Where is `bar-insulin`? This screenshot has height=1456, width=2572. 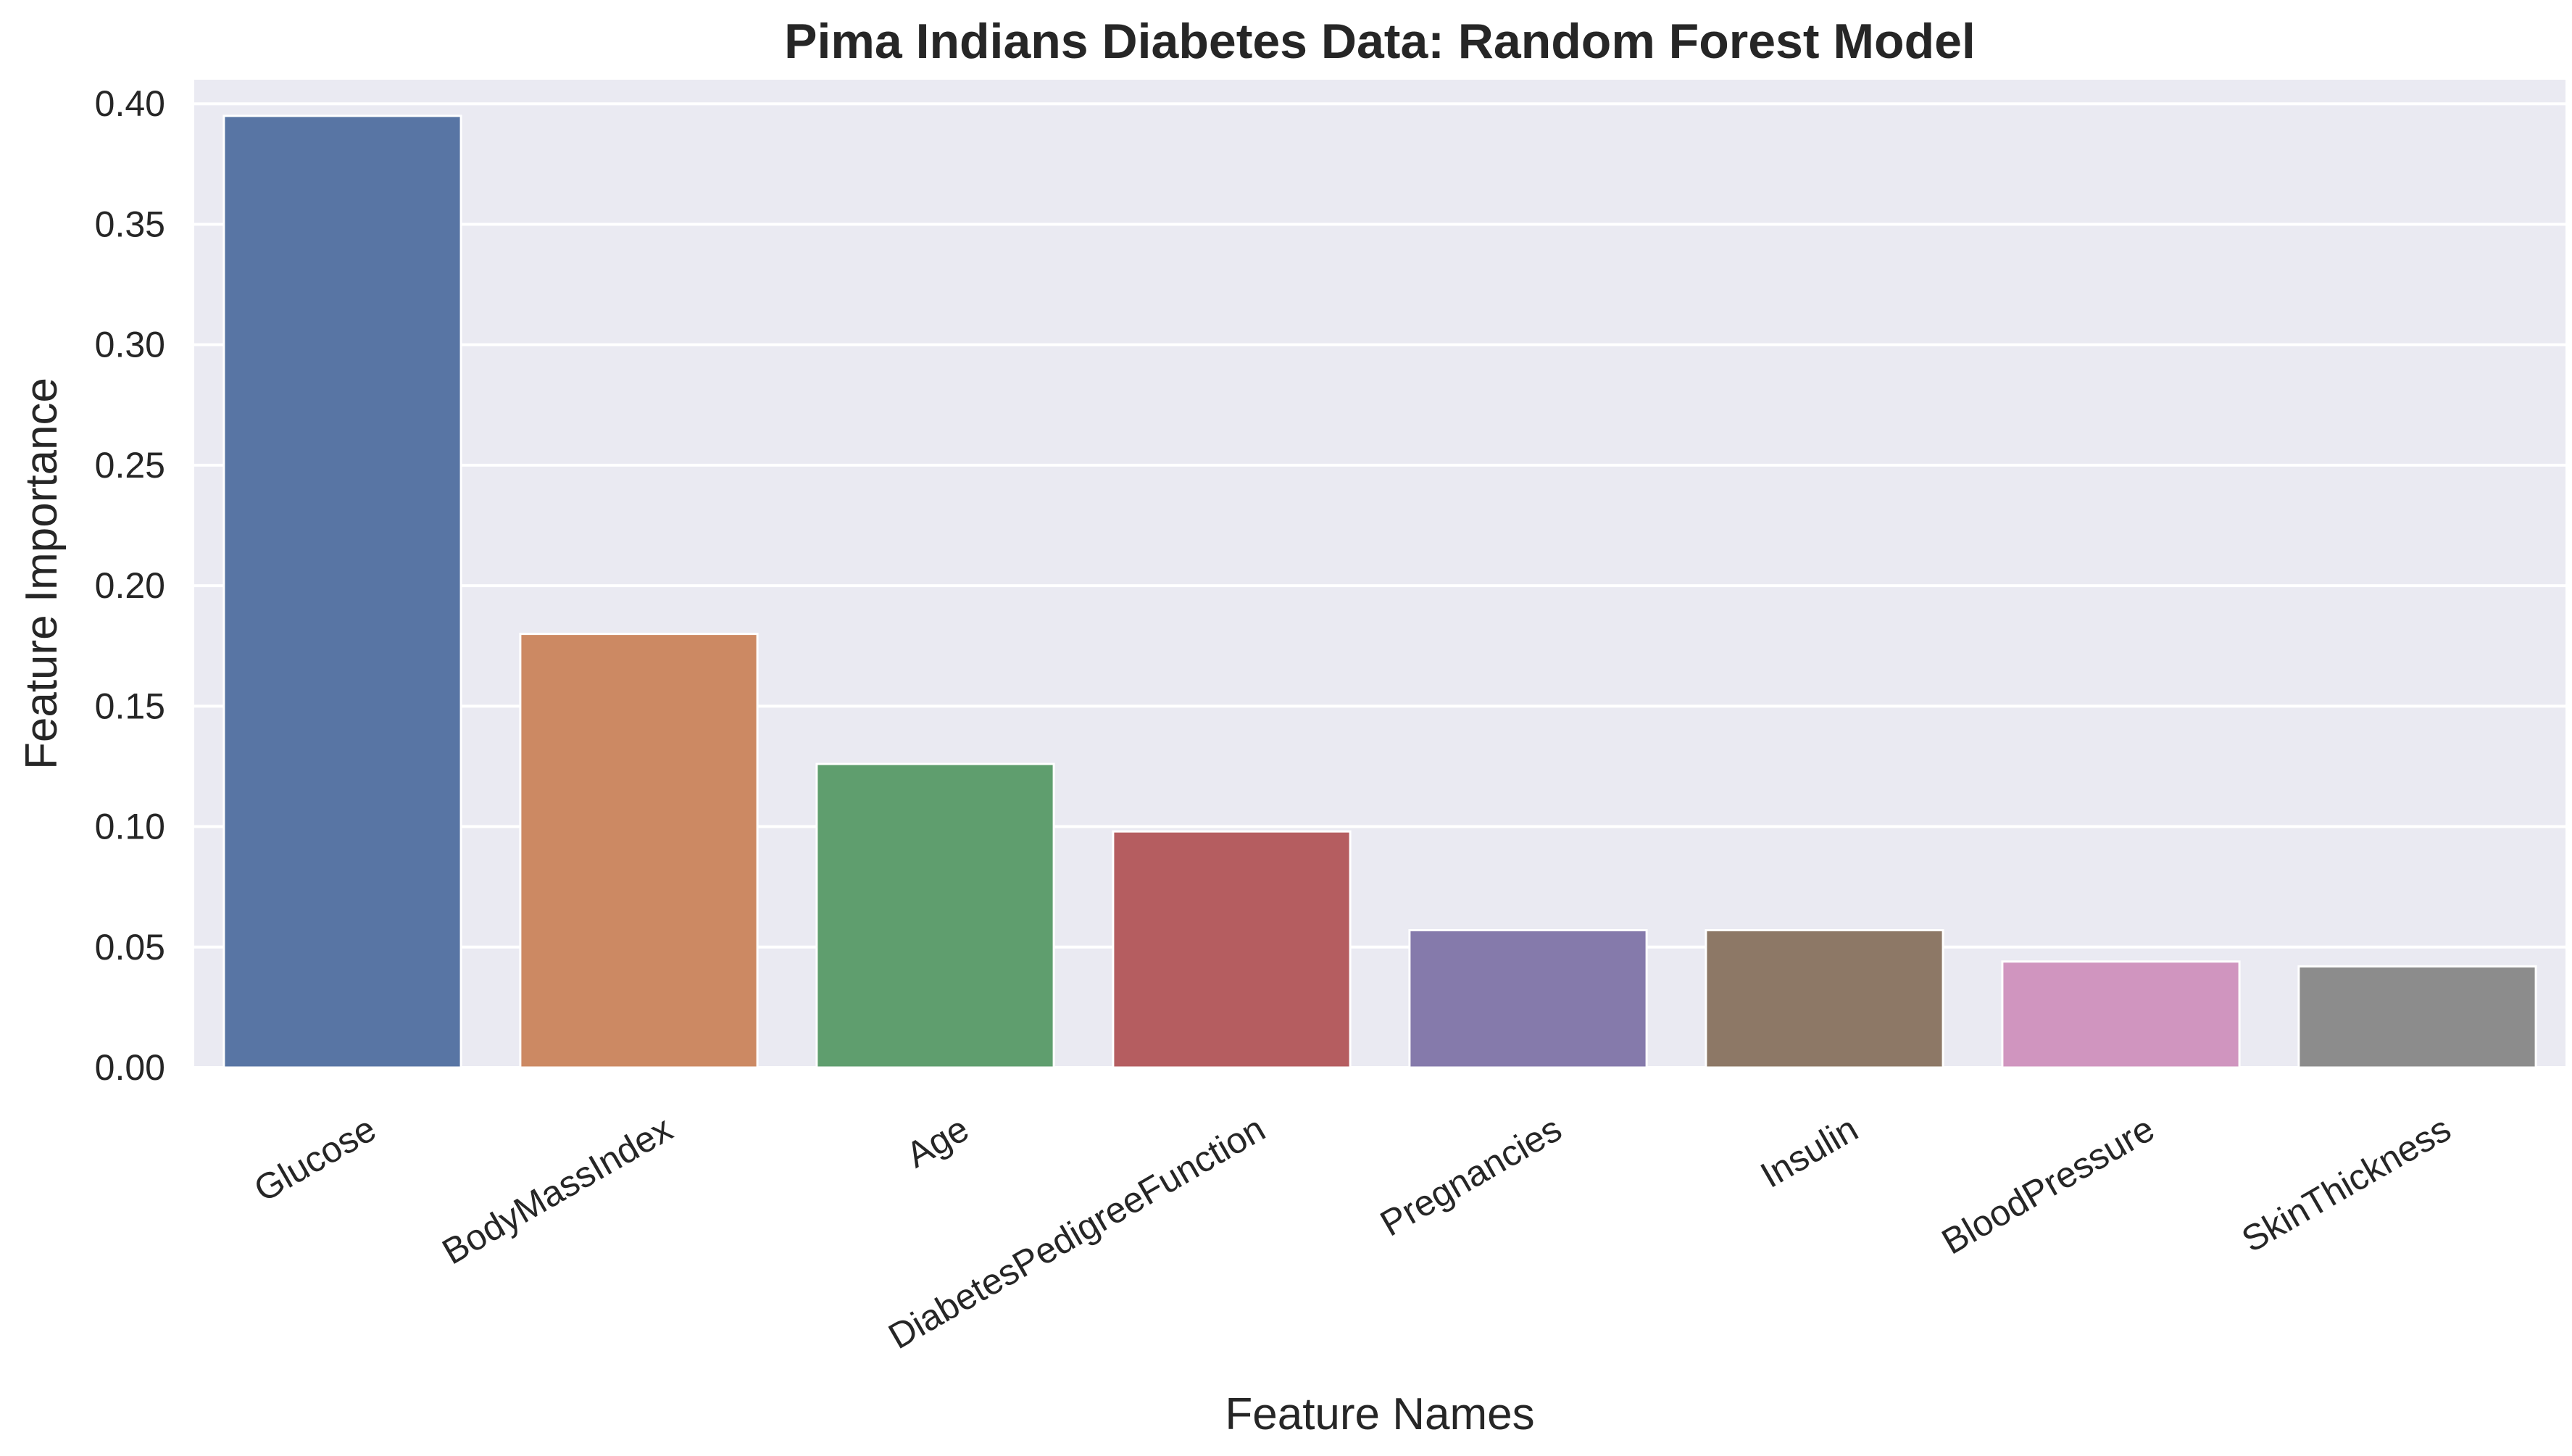
bar-insulin is located at coordinates (1824, 999).